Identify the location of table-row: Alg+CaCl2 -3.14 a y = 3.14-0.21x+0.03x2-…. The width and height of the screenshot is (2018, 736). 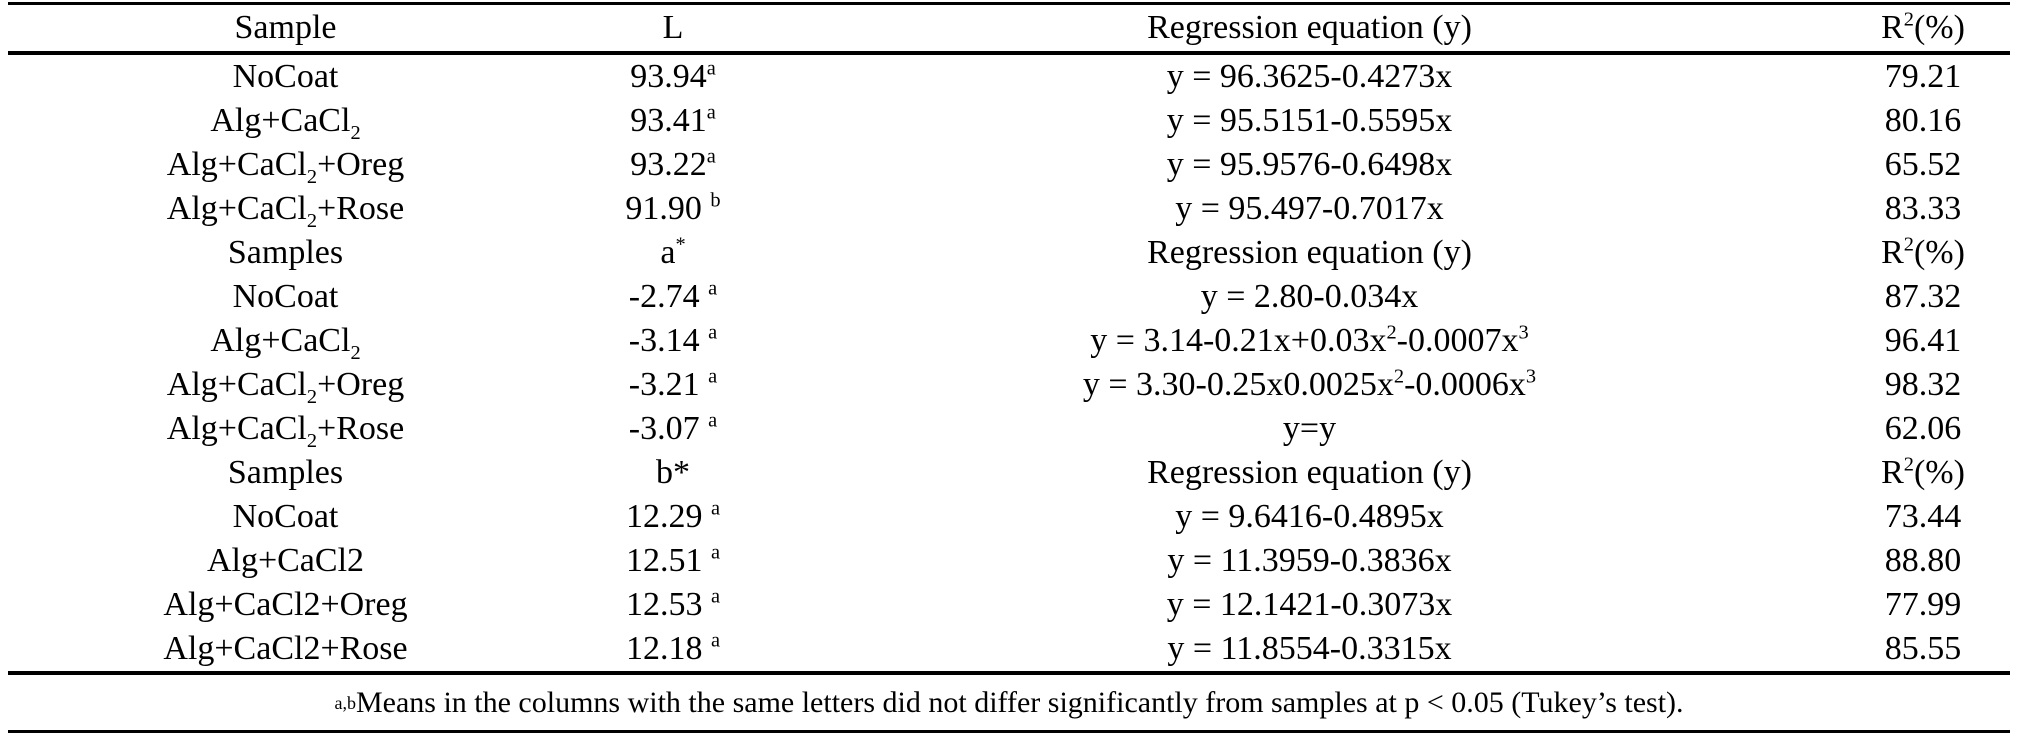
(1009, 341).